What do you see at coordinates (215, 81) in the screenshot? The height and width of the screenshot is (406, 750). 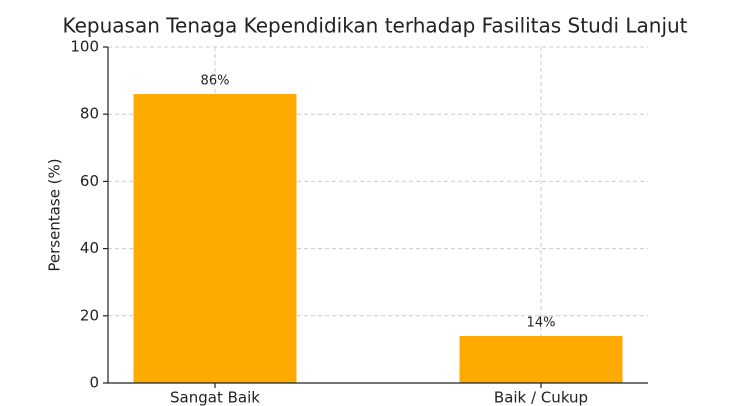 I see `data-label: 86%` at bounding box center [215, 81].